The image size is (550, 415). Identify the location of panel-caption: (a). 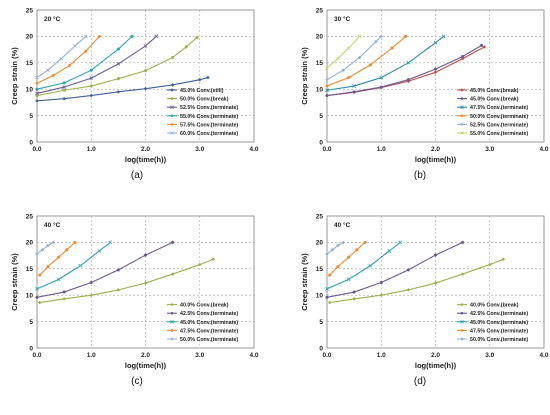
(137, 175).